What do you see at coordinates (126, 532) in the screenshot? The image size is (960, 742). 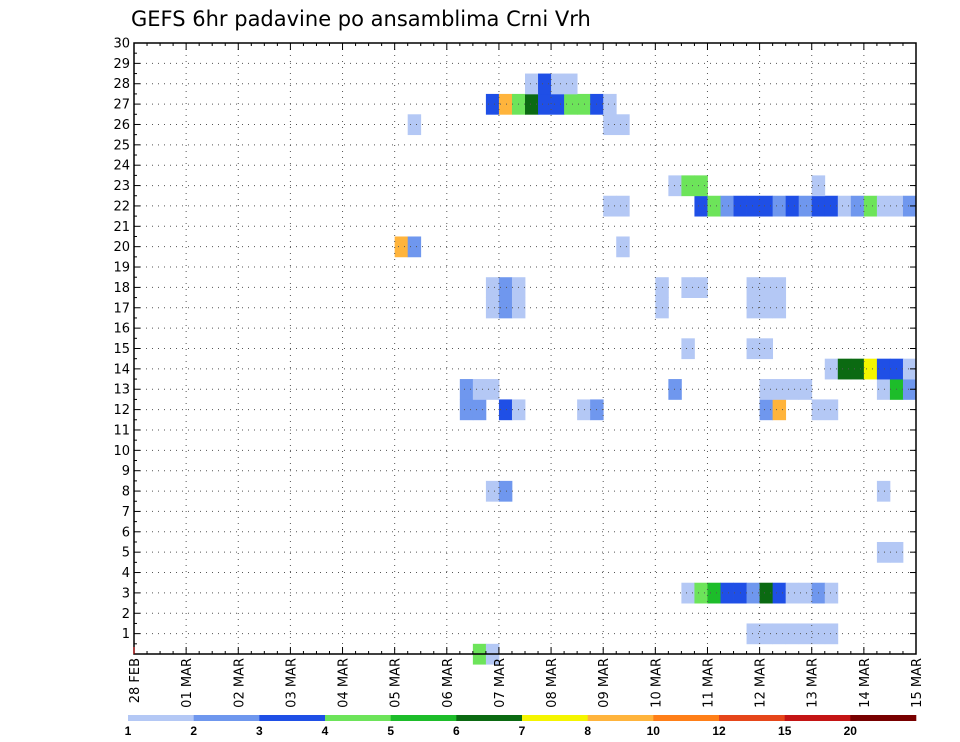 I see `y-tick-label: 6` at bounding box center [126, 532].